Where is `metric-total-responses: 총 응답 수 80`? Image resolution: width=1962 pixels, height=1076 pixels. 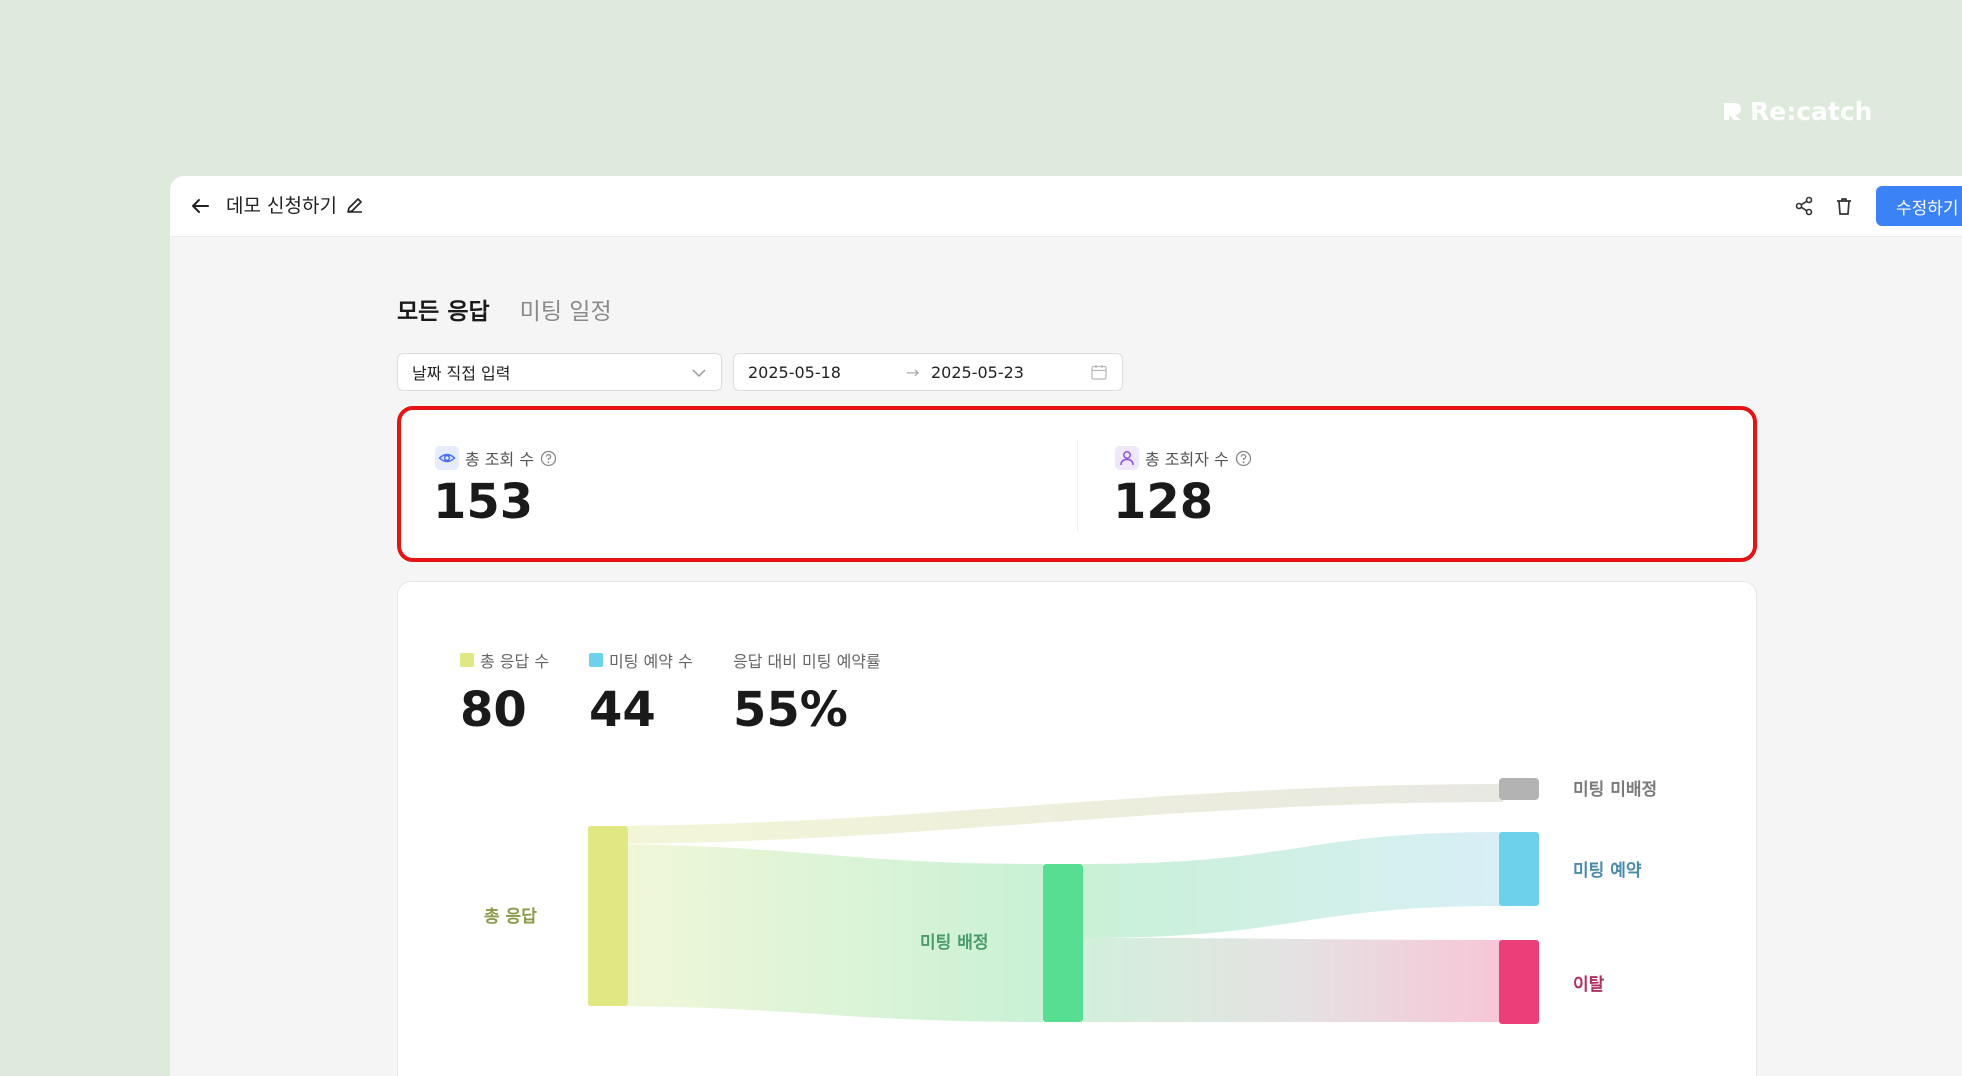 metric-total-responses: 총 응답 수 80 is located at coordinates (504, 693).